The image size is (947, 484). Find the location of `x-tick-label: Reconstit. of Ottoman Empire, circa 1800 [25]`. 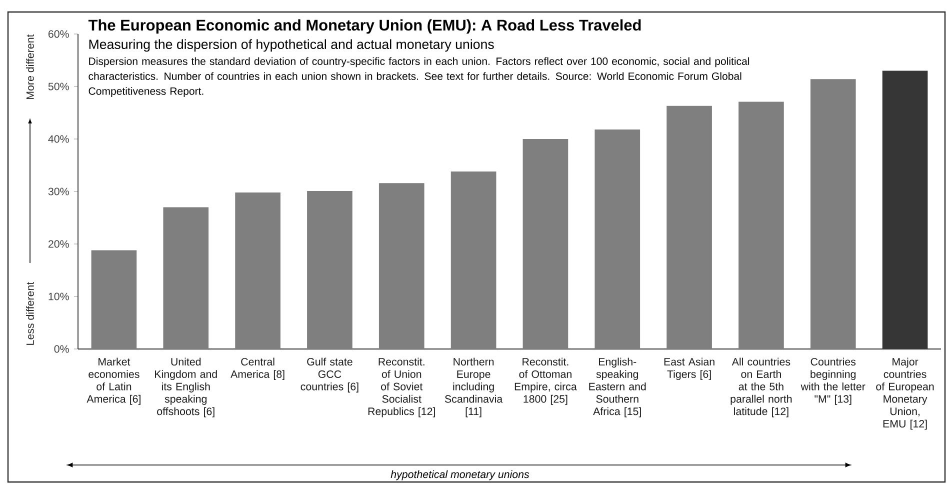

x-tick-label: Reconstit. of Ottoman Empire, circa 1800 [25] is located at coordinates (545, 381).